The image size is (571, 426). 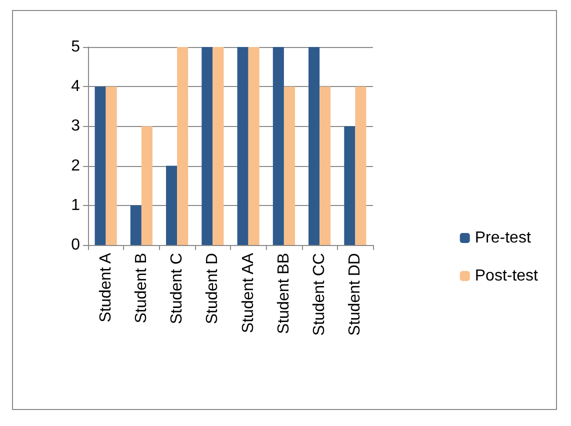 What do you see at coordinates (75, 47) in the screenshot?
I see `y-tick-label: 5` at bounding box center [75, 47].